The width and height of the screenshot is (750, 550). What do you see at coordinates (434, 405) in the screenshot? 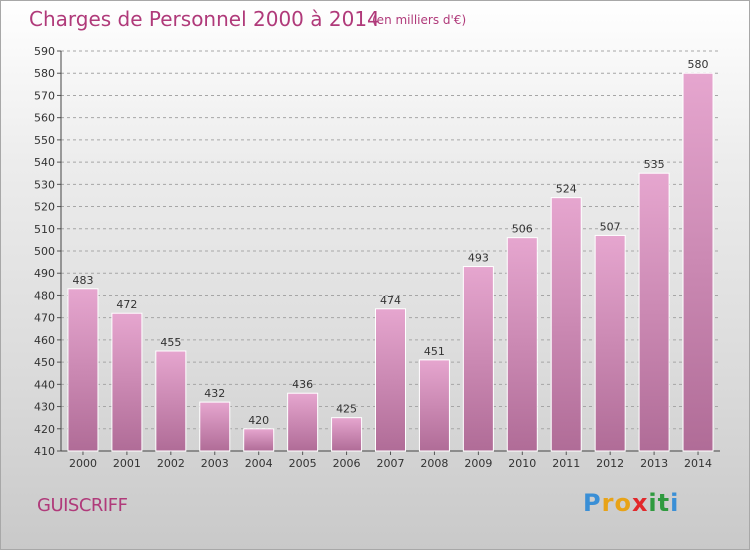
I see `bar-2008` at bounding box center [434, 405].